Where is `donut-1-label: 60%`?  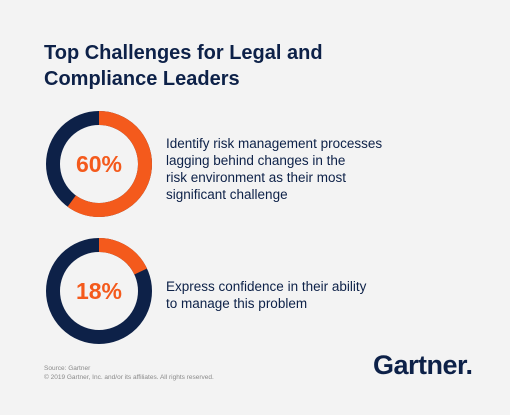 donut-1-label: 60% is located at coordinates (99, 164).